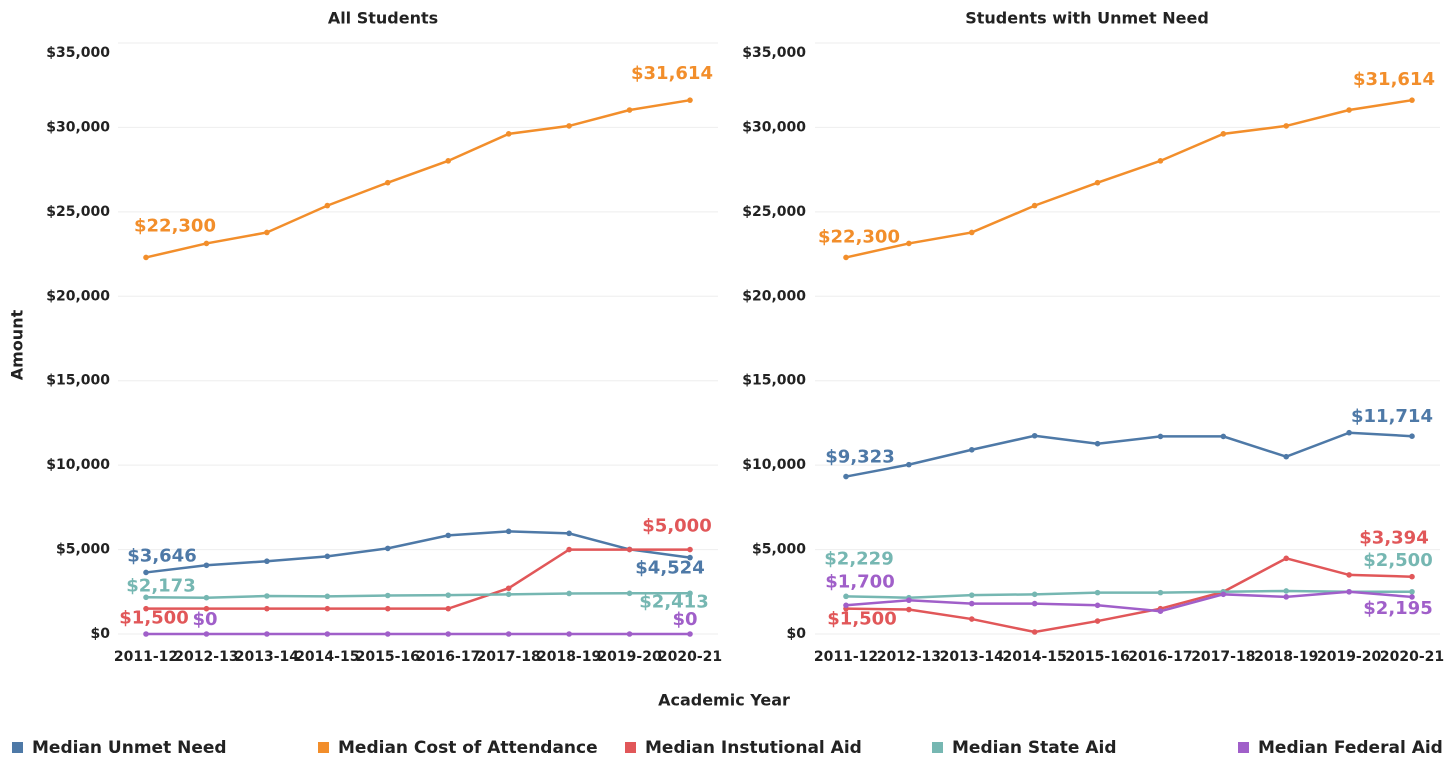 The height and width of the screenshot is (758, 1455). I want to click on y-tick-label: $30,000, so click(774, 127).